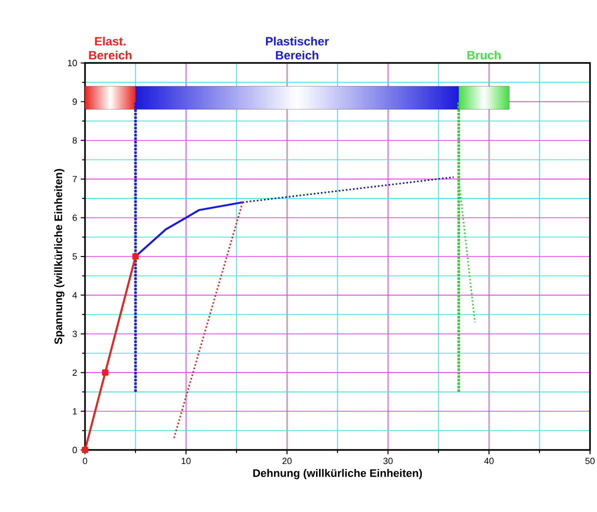 This screenshot has width=597, height=512. Describe the element at coordinates (59, 256) in the screenshot. I see `y-axis-title: Spannung (willkürliche Einheiten)` at that location.